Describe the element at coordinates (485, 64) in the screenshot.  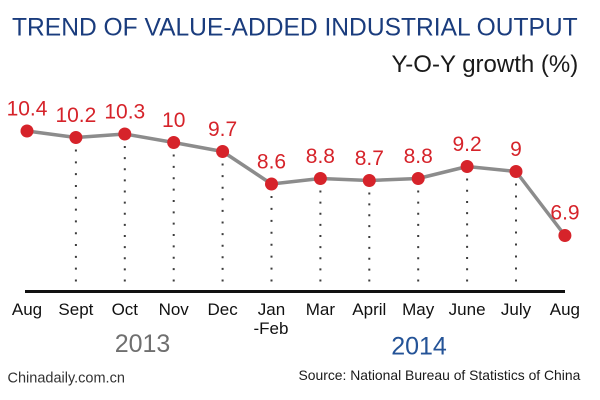
I see `svg-text: Y-O-Y growth (%)` at that location.